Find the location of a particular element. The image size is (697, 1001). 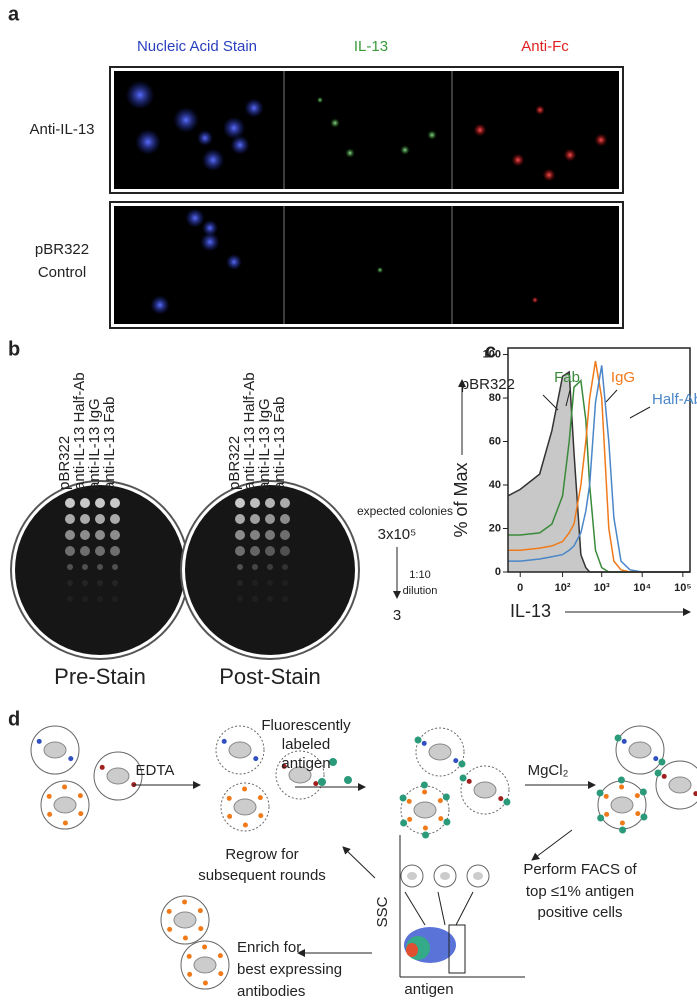

step-label: best expressing is located at coordinates (289, 969).